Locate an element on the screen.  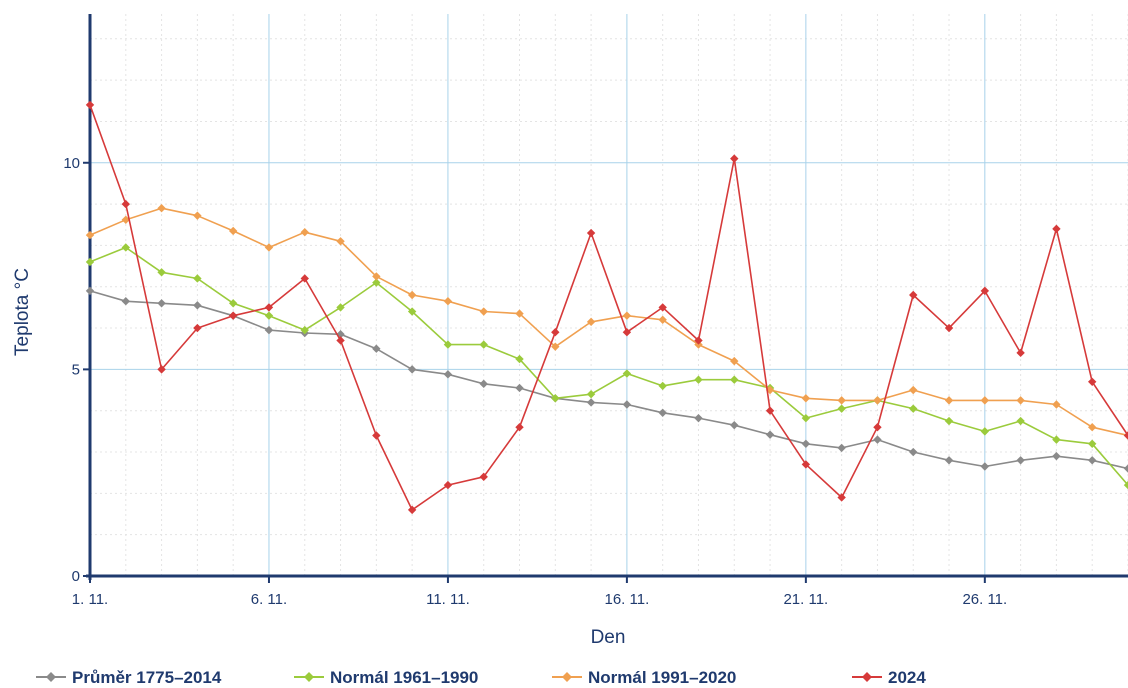
legend-item: Normál 1991–2020 is located at coordinates (644, 677).